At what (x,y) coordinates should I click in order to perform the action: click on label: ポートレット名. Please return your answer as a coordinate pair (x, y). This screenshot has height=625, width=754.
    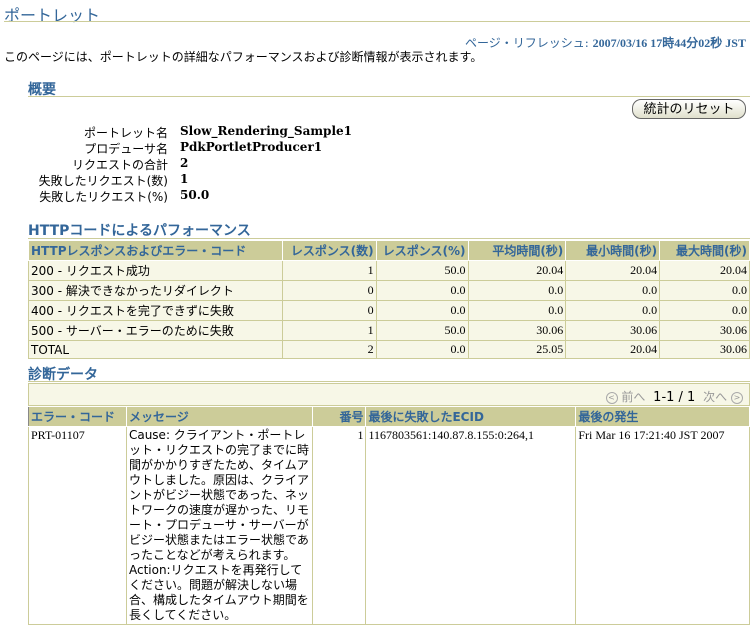
    Looking at the image, I should click on (125, 133).